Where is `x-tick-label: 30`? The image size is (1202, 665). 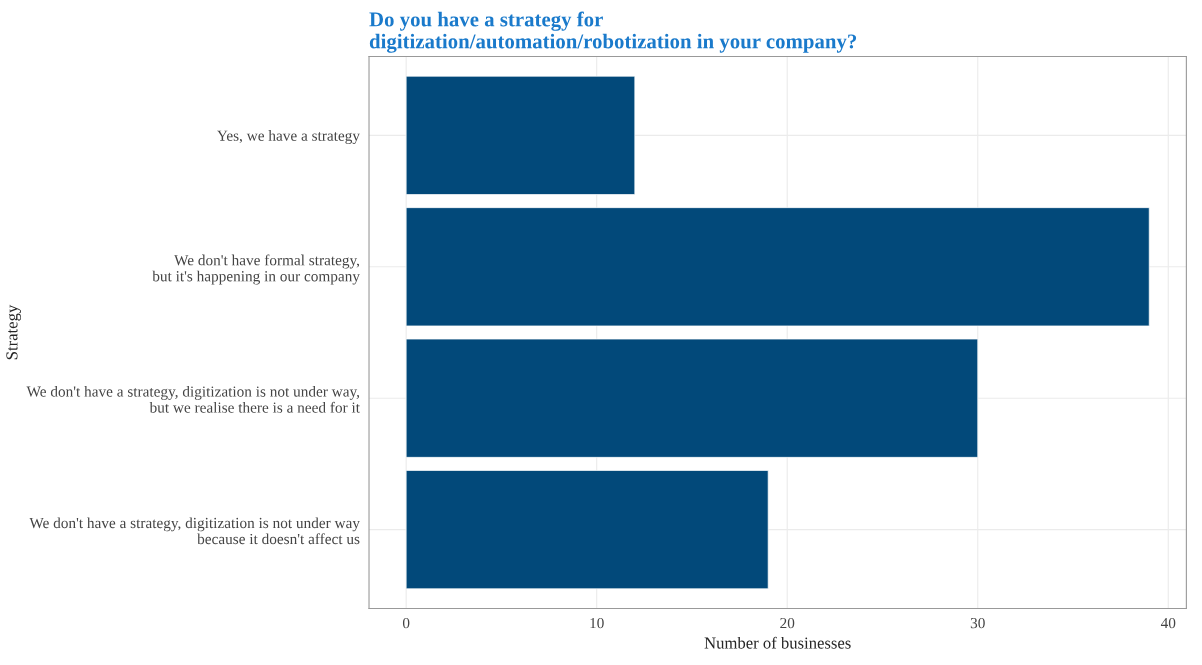
x-tick-label: 30 is located at coordinates (977, 623).